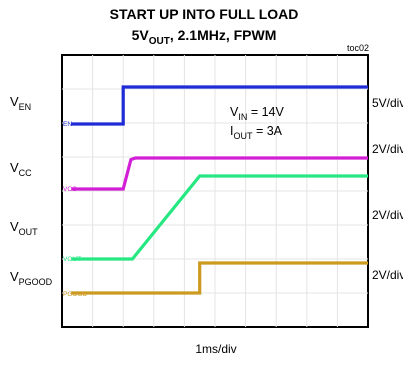 The image size is (403, 365). I want to click on channel-label-pgood: VPGOOD, so click(31, 278).